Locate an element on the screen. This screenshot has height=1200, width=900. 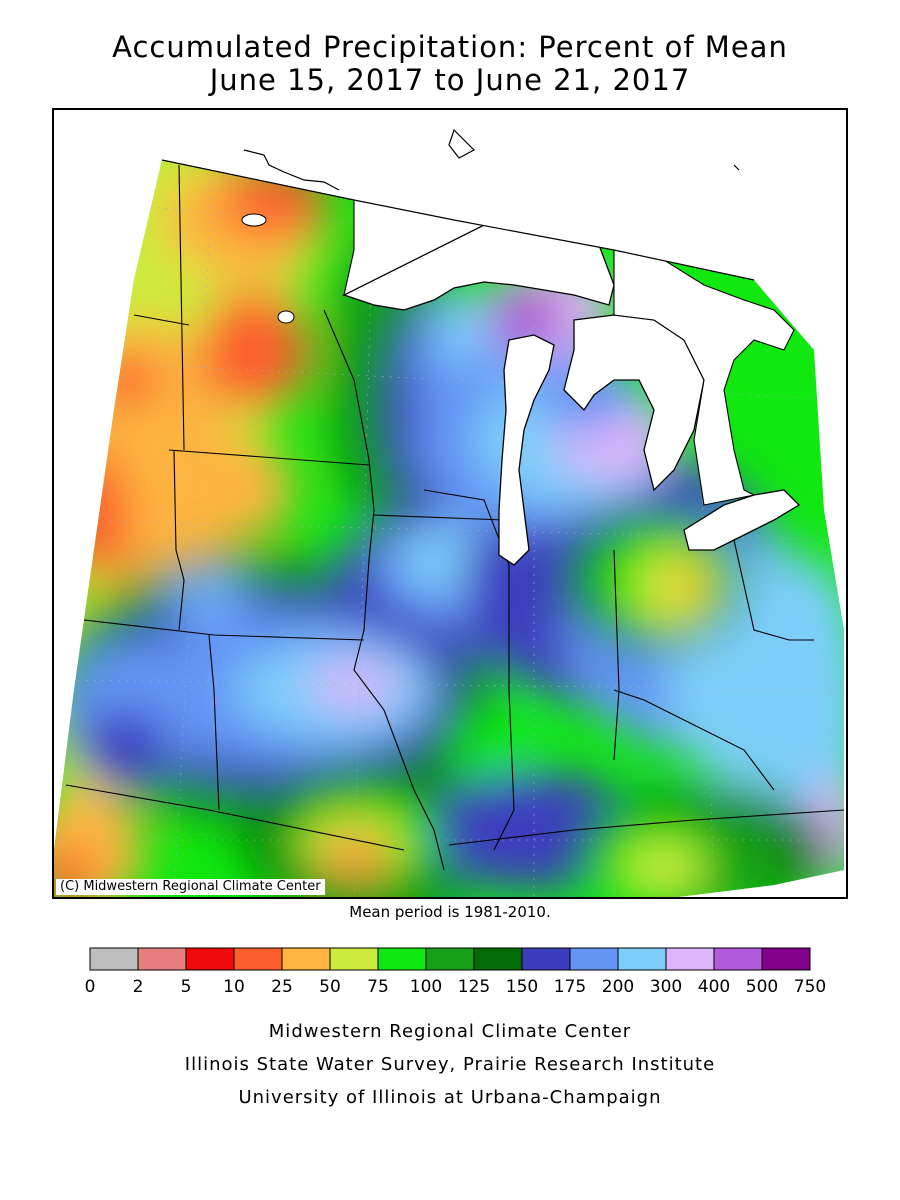
mean-period-note: Mean period is 1981-2010. is located at coordinates (450, 912).